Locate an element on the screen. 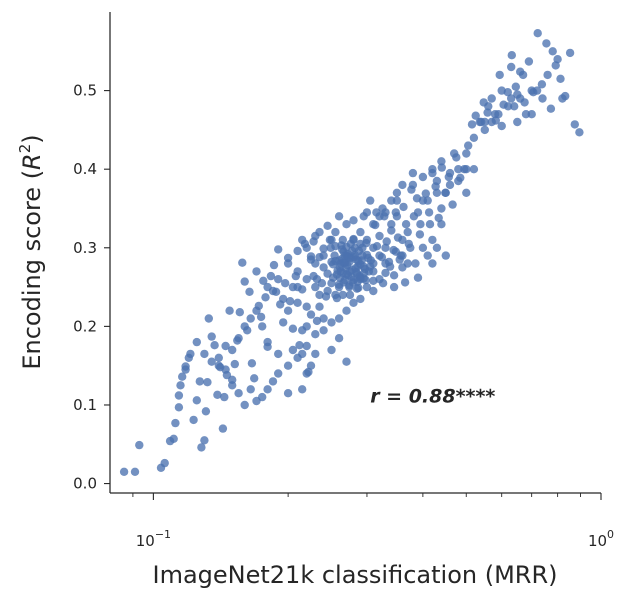 Image resolution: width=630 pixels, height=600 pixels. y-axis-label: Encoding score (R2) is located at coordinates (31, 251).